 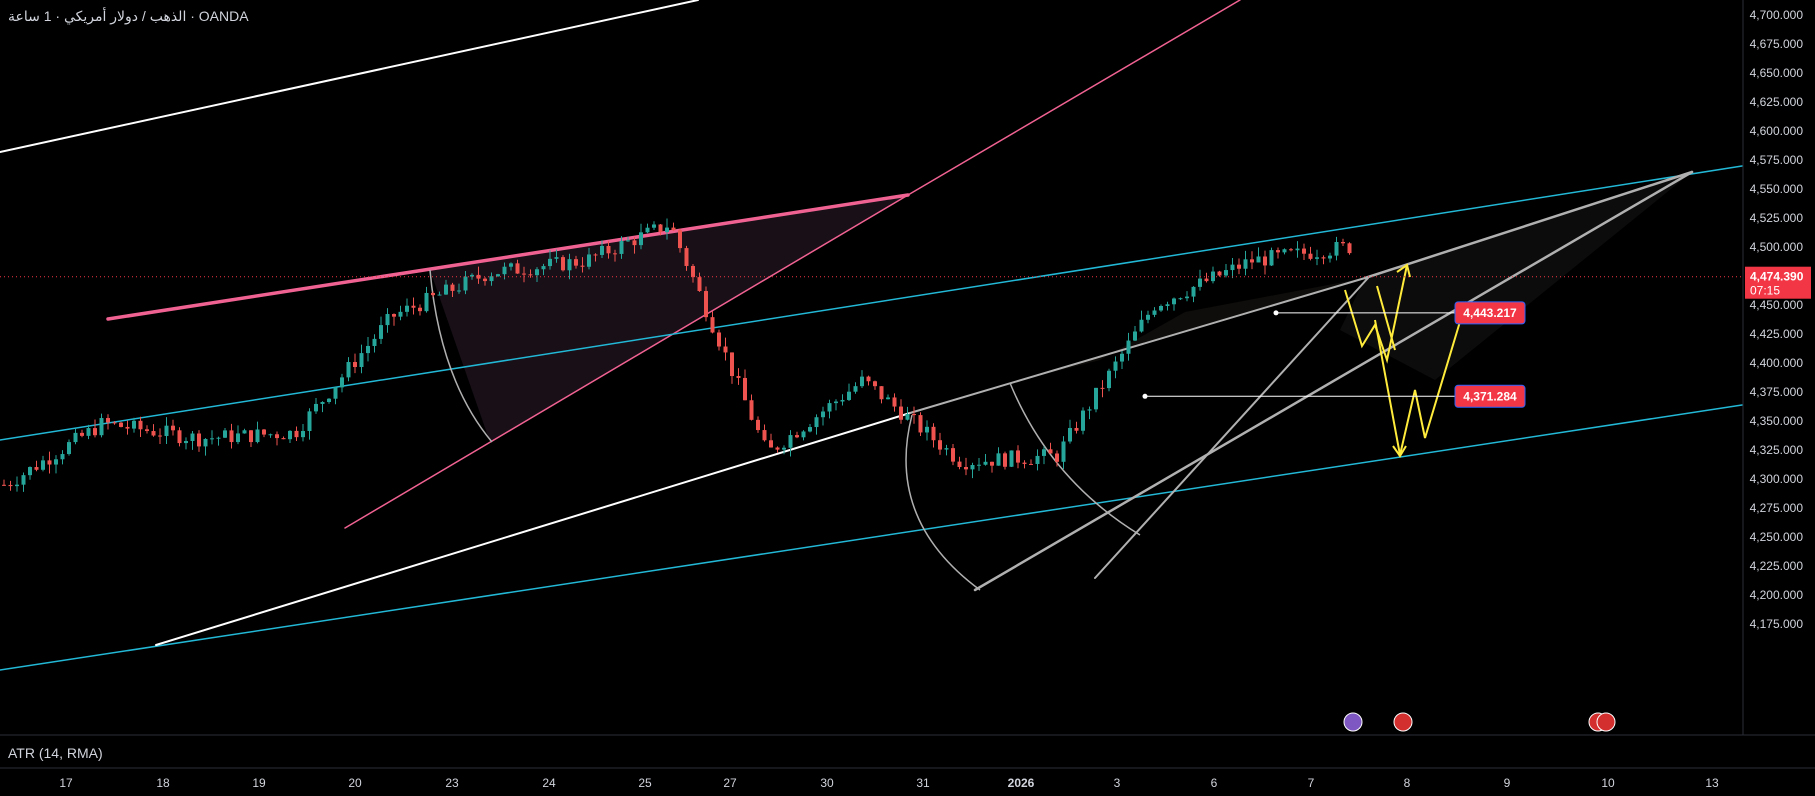 I want to click on y-tick-label: 4,650.000, so click(x=1777, y=73).